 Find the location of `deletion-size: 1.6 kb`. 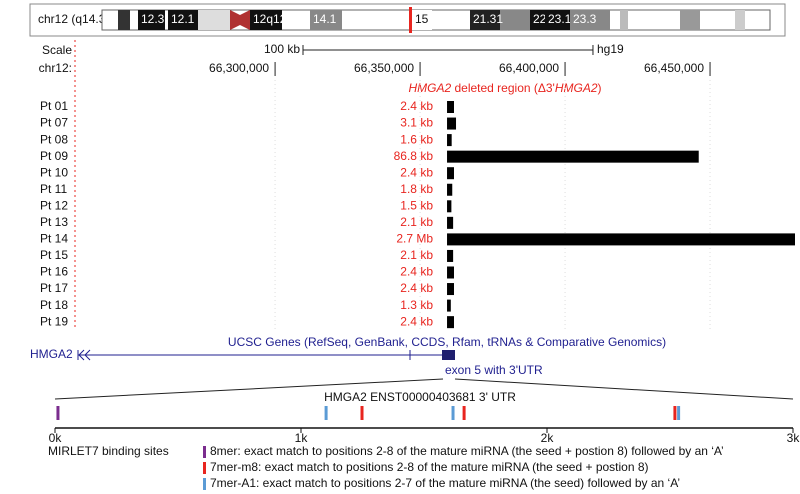

deletion-size: 1.6 kb is located at coordinates (416, 139).